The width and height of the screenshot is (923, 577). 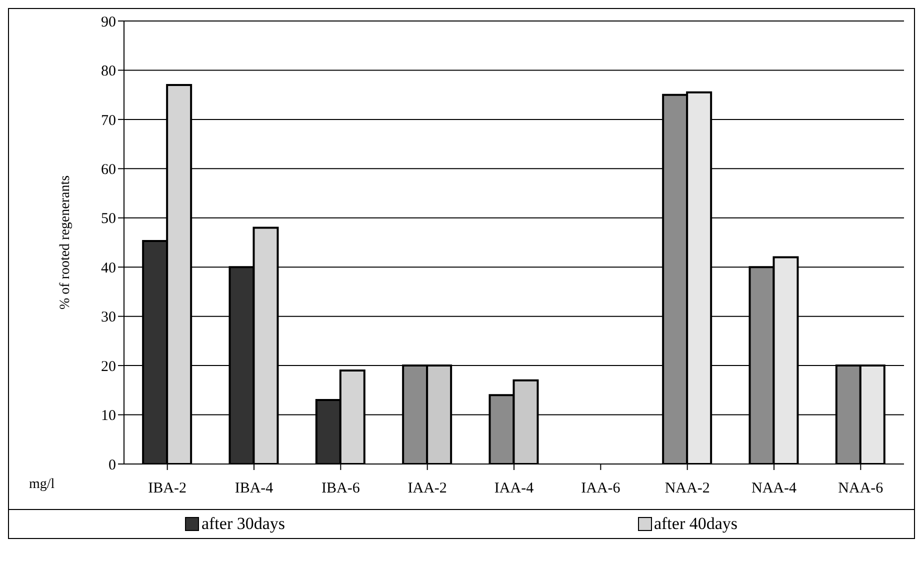 I want to click on y-axis-title: % of rooted regenerants, so click(x=65, y=242).